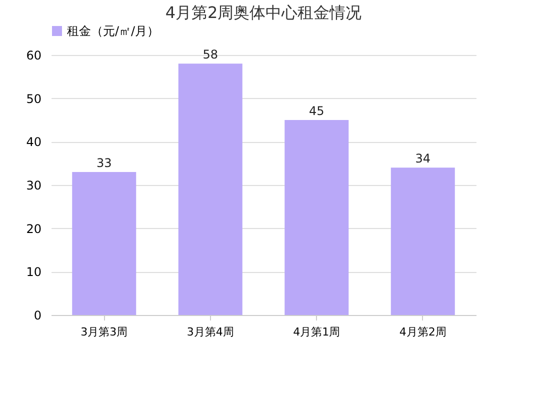 Image resolution: width=535 pixels, height=400 pixels. Describe the element at coordinates (210, 332) in the screenshot. I see `x-tick-label: 3月第4周` at that location.